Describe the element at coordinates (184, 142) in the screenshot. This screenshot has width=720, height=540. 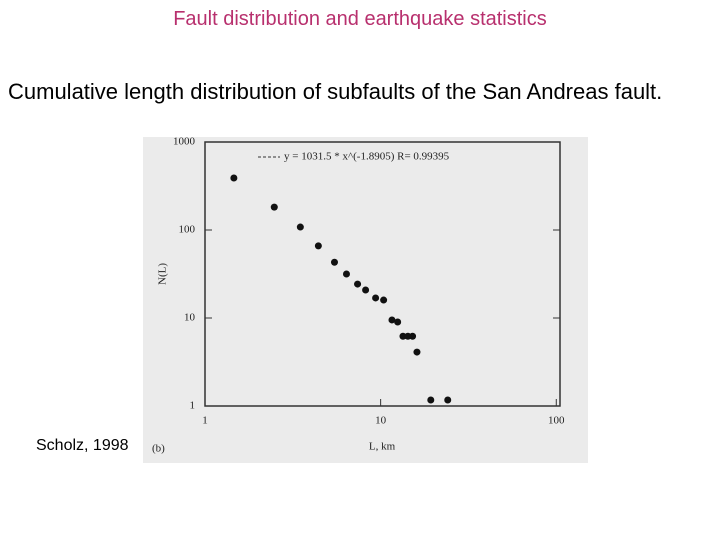
I see `y-tick-label: 1000` at that location.